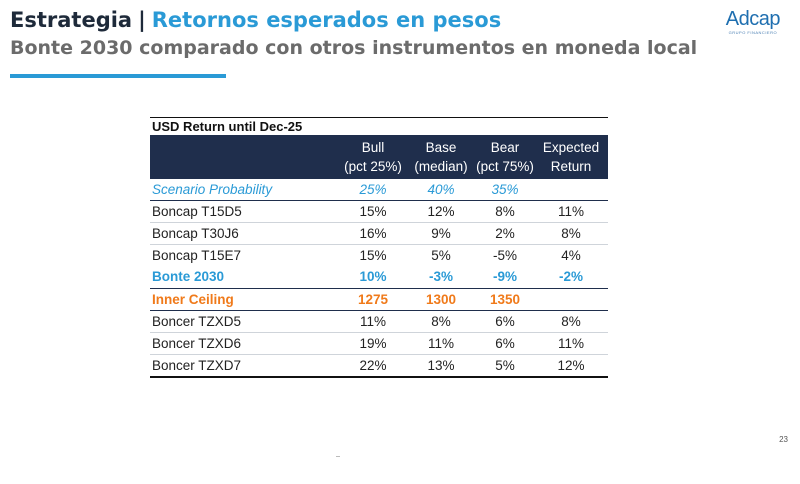  Describe the element at coordinates (505, 157) in the screenshot. I see `header-cell-bear: Bear (pct 75%)` at that location.